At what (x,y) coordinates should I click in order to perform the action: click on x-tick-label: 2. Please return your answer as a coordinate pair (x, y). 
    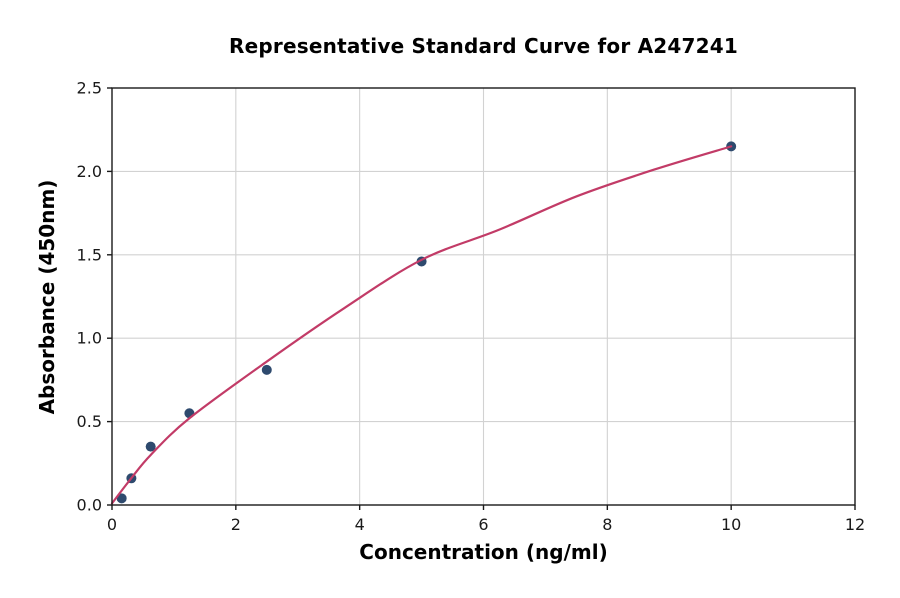
    Looking at the image, I should click on (236, 524).